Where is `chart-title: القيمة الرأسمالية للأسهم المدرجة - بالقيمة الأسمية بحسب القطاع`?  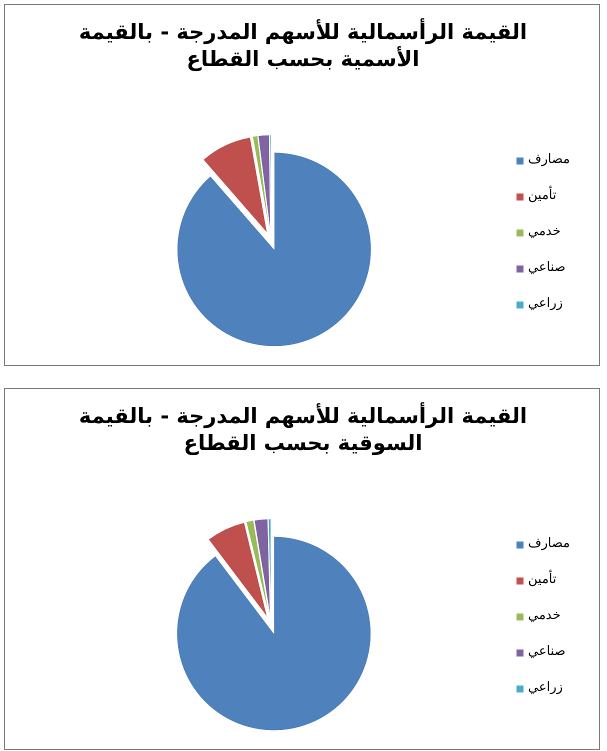
chart-title: القيمة الرأسمالية للأسهم المدرجة - بالقيمة الأسمية بحسب القطاع is located at coordinates (303, 46).